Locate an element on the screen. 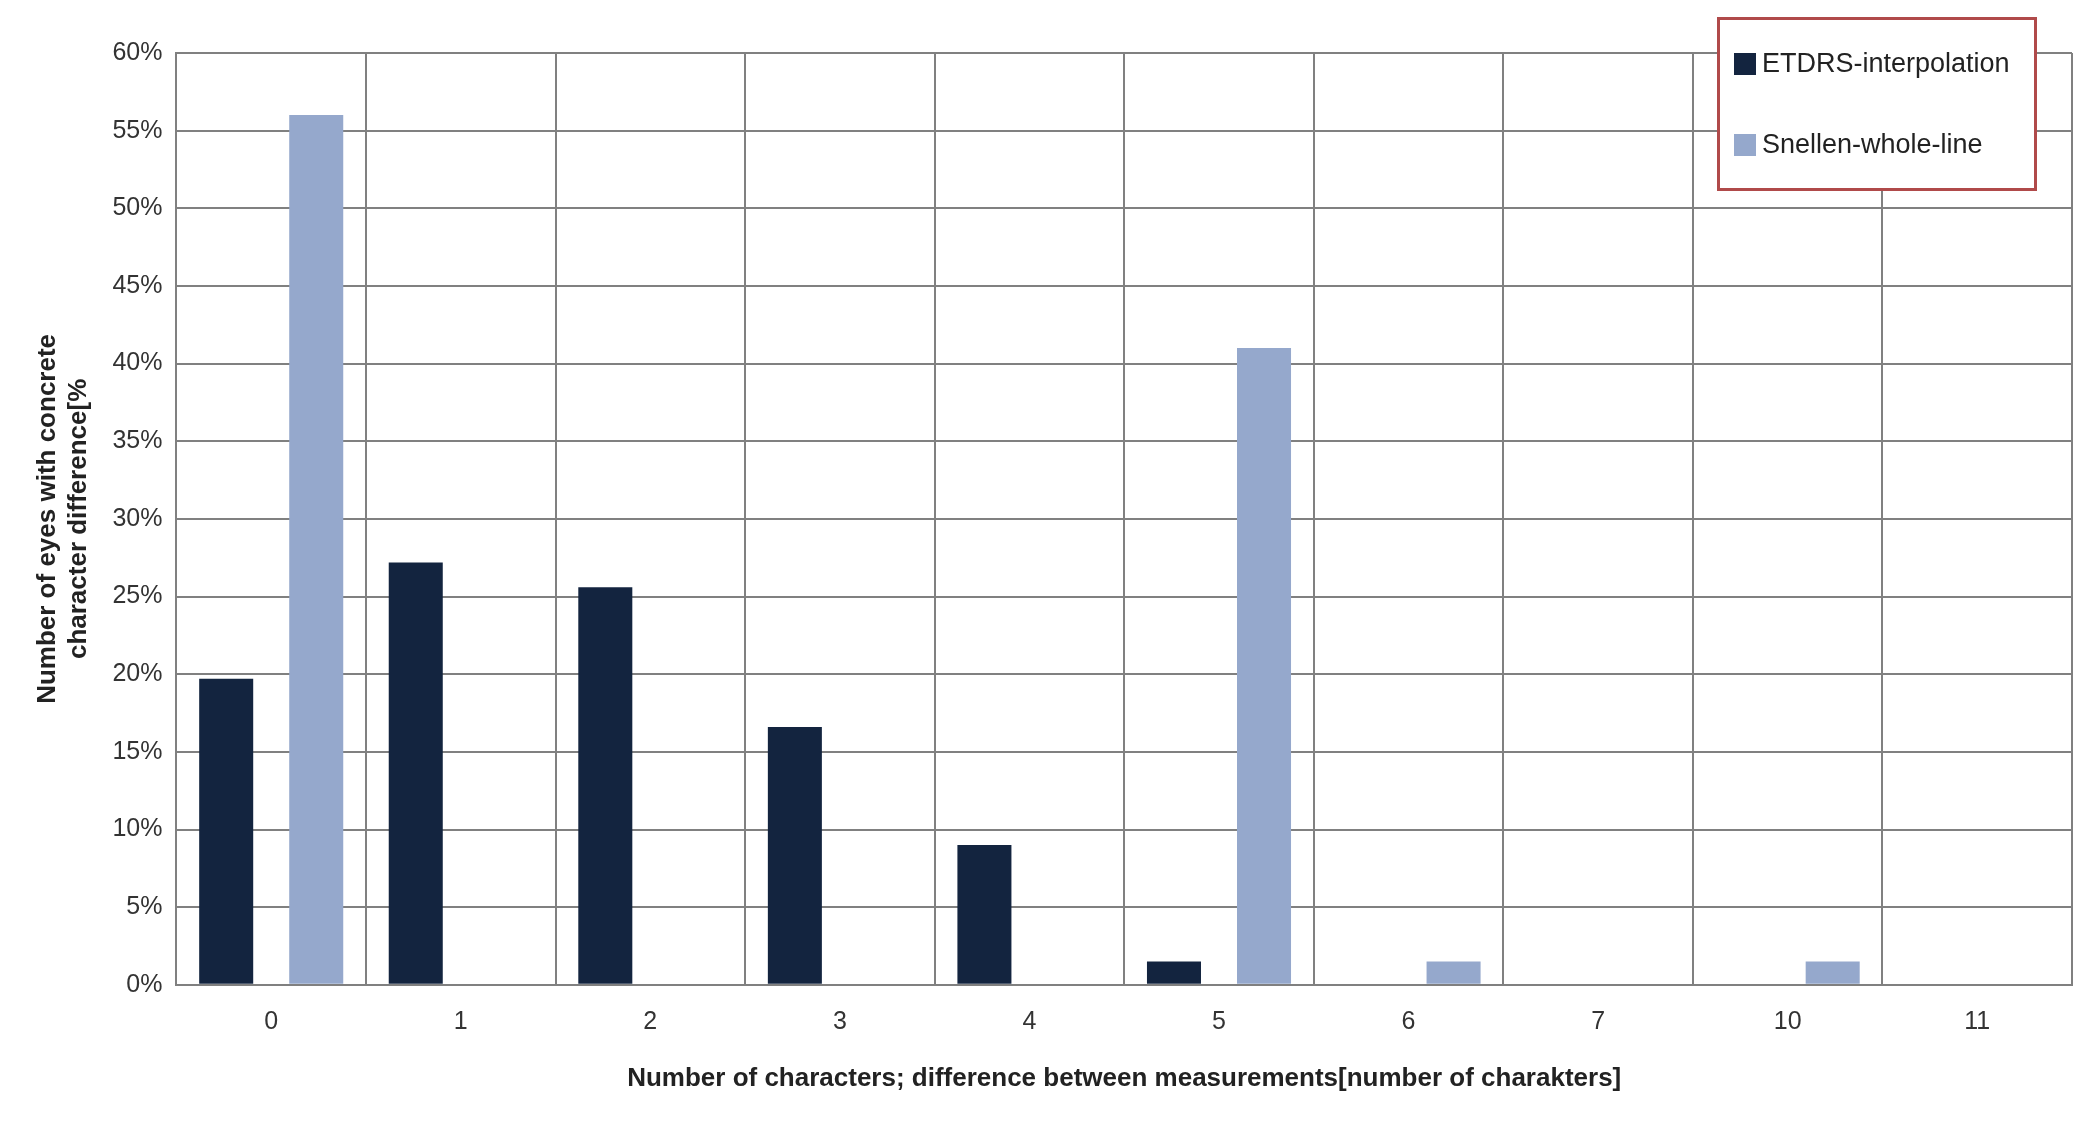 This screenshot has width=2100, height=1124. y-tick-label: 45% is located at coordinates (137, 283).